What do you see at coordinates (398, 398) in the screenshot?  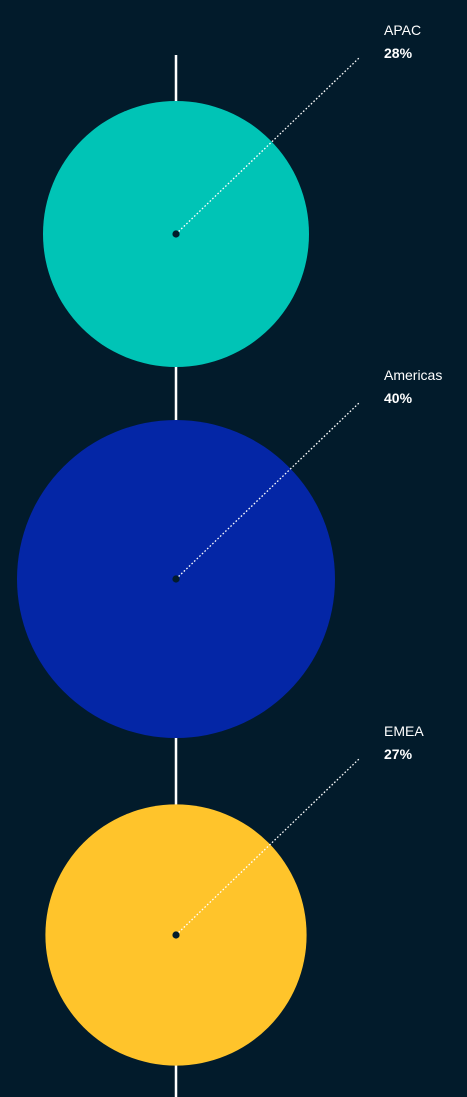 I see `region-value-americas: 40%` at bounding box center [398, 398].